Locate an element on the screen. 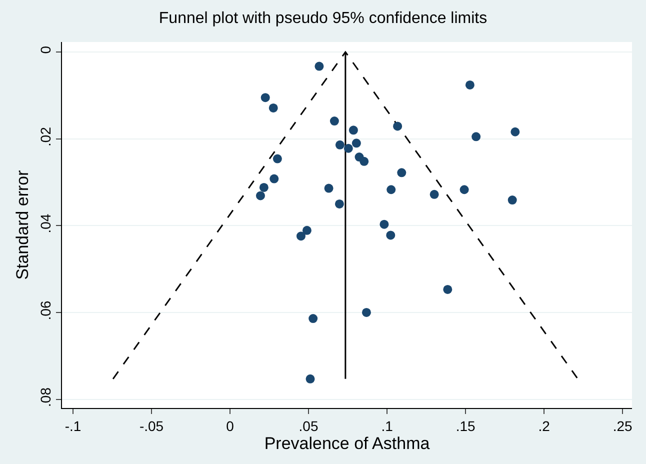  chart-title: Funnel plot with pseudo 95% confidence limits is located at coordinates (323, 18).